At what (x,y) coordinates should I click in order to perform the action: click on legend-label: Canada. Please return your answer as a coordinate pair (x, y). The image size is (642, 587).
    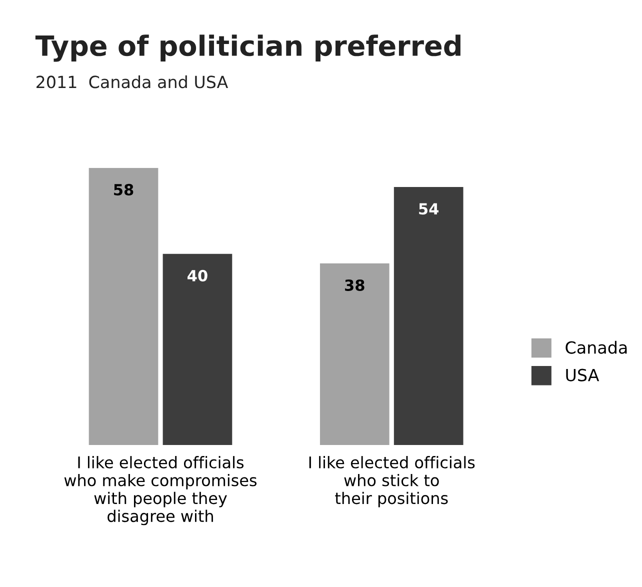
    Looking at the image, I should click on (596, 347).